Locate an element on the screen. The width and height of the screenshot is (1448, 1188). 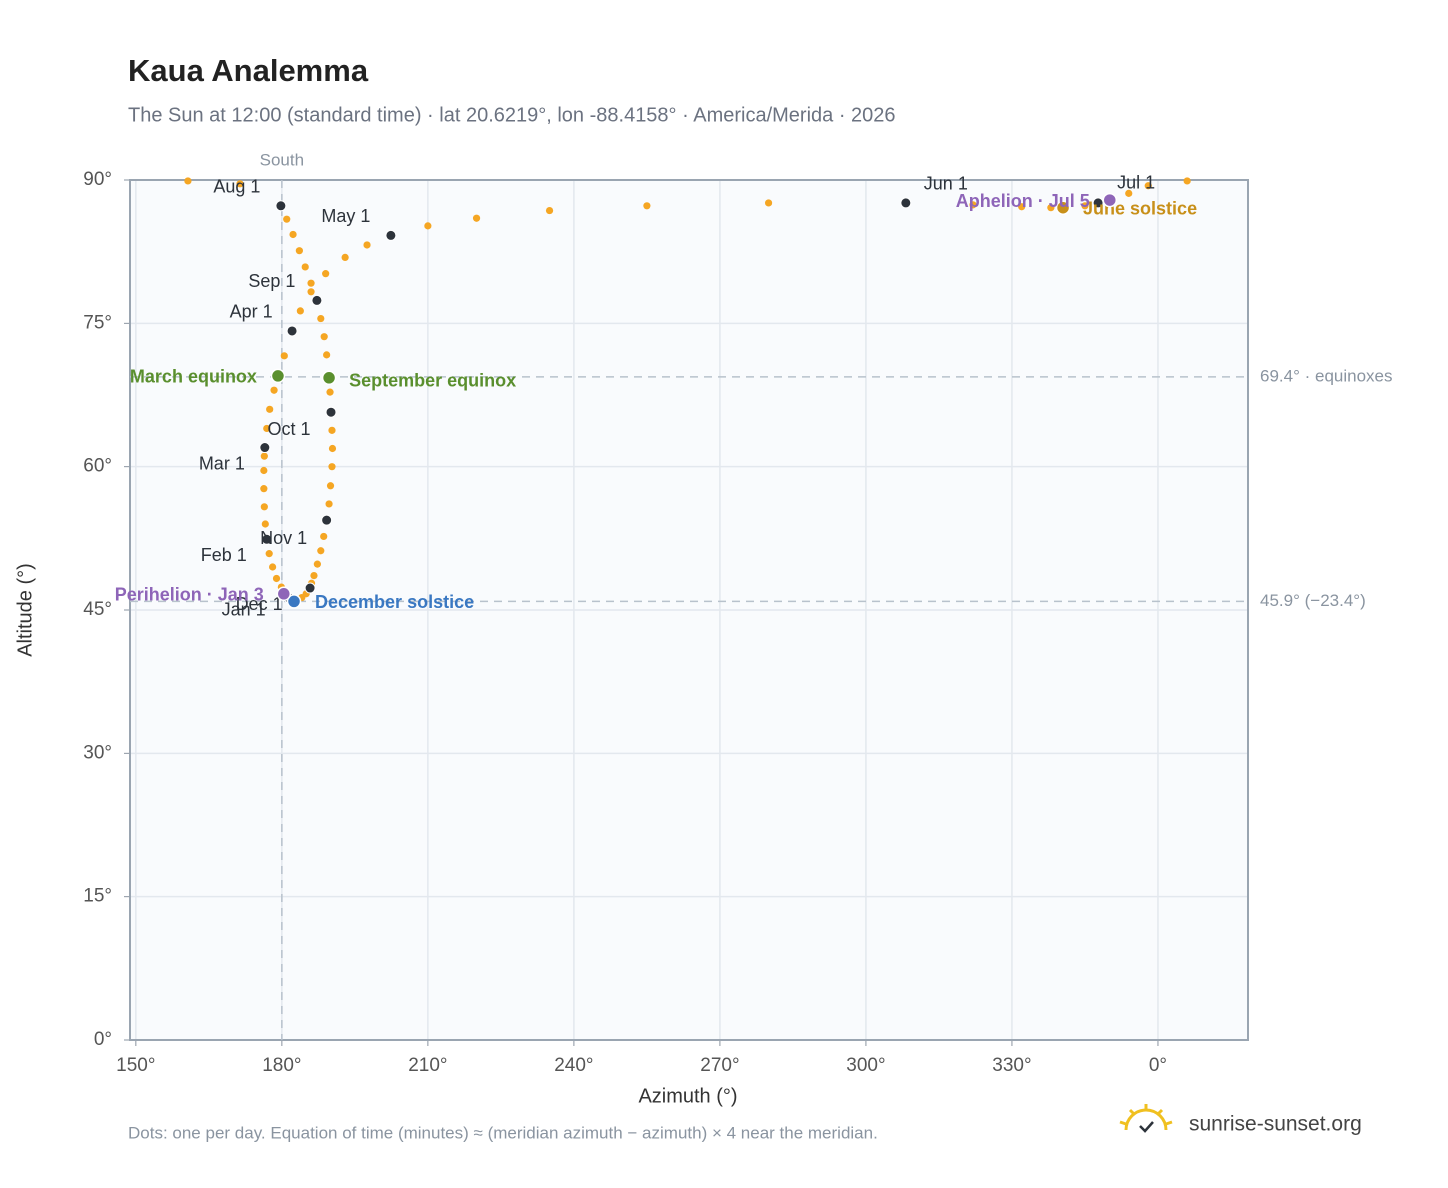
y-tick-label: 75° is located at coordinates (97, 322).